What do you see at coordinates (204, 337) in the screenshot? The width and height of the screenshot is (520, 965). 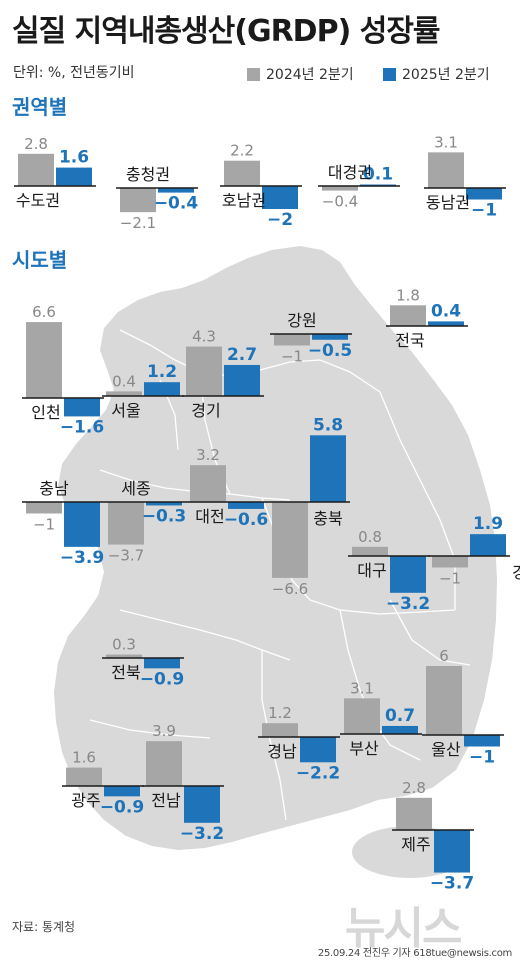 I see `value-label-gyeonggi-prev-2024: 4.3` at bounding box center [204, 337].